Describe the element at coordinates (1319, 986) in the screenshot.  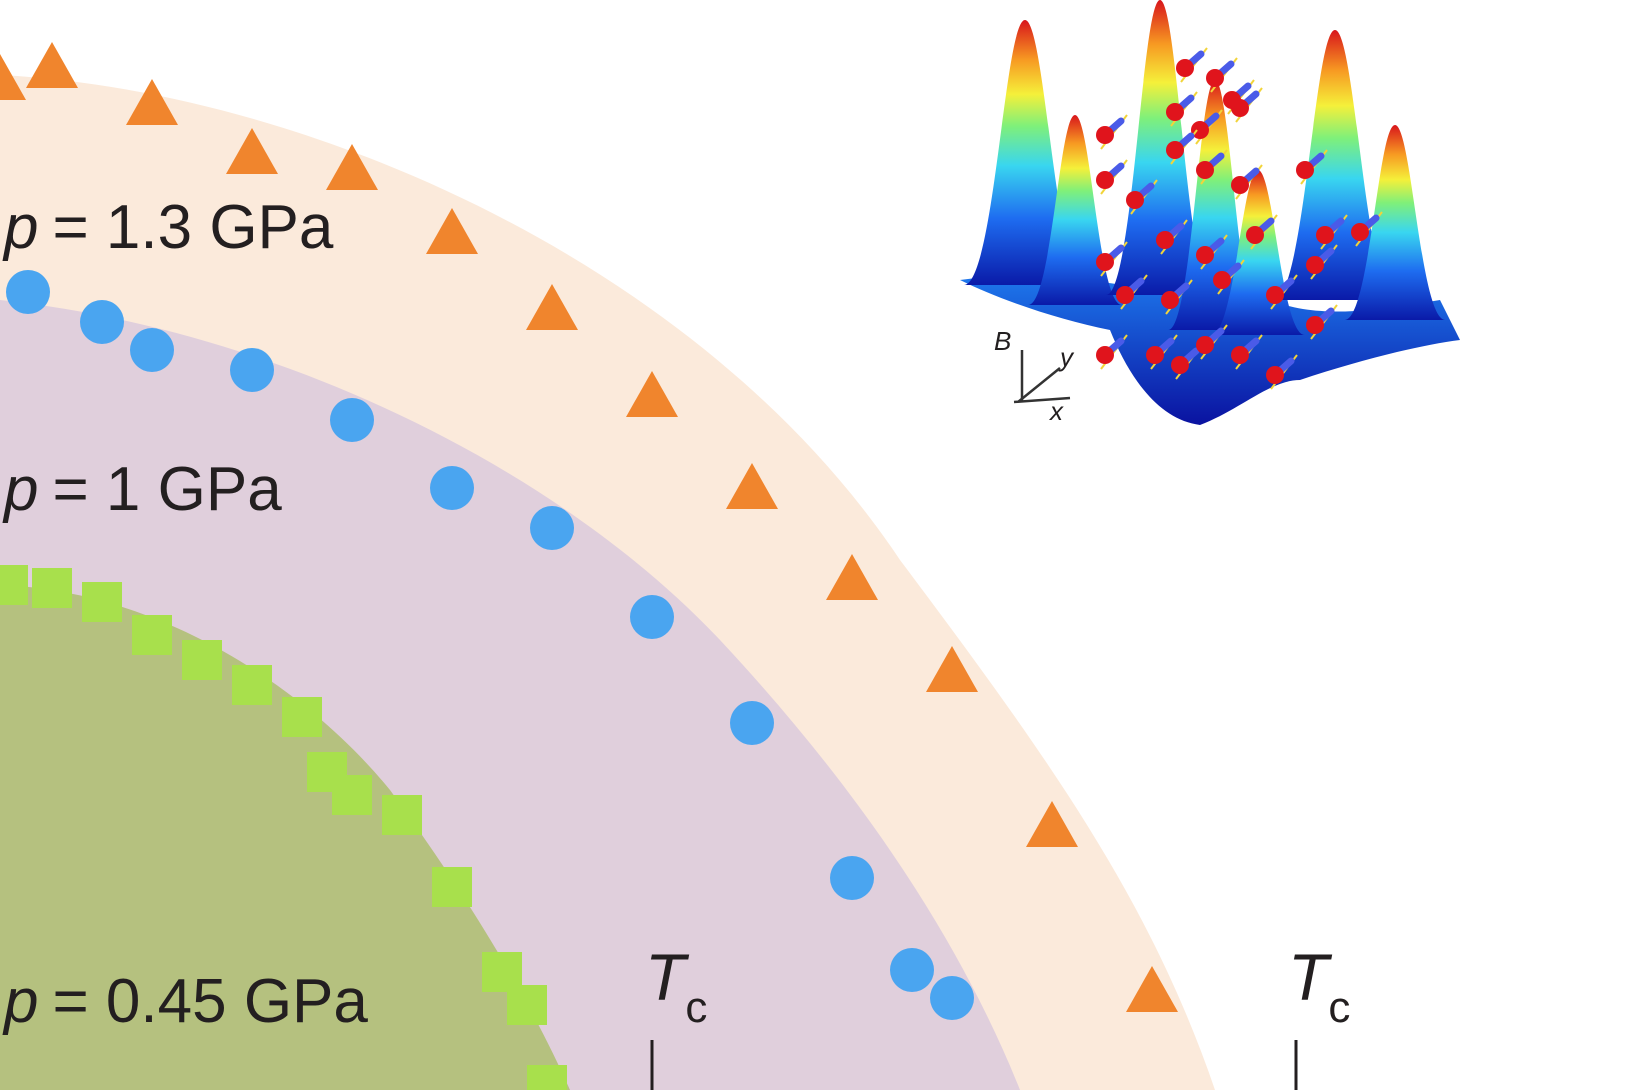
I see `tc-annotation-right: Tc` at that location.